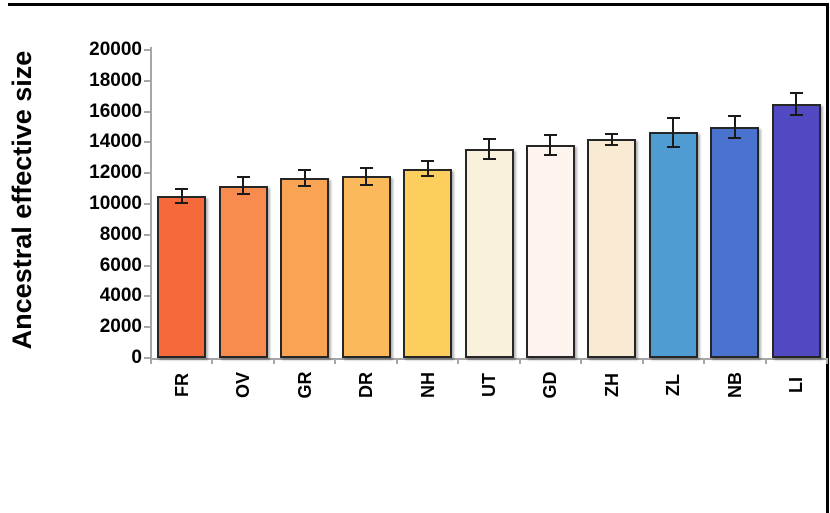 Image resolution: width=830 pixels, height=513 pixels. Describe the element at coordinates (488, 358) in the screenshot. I see `x-axis-line` at that location.